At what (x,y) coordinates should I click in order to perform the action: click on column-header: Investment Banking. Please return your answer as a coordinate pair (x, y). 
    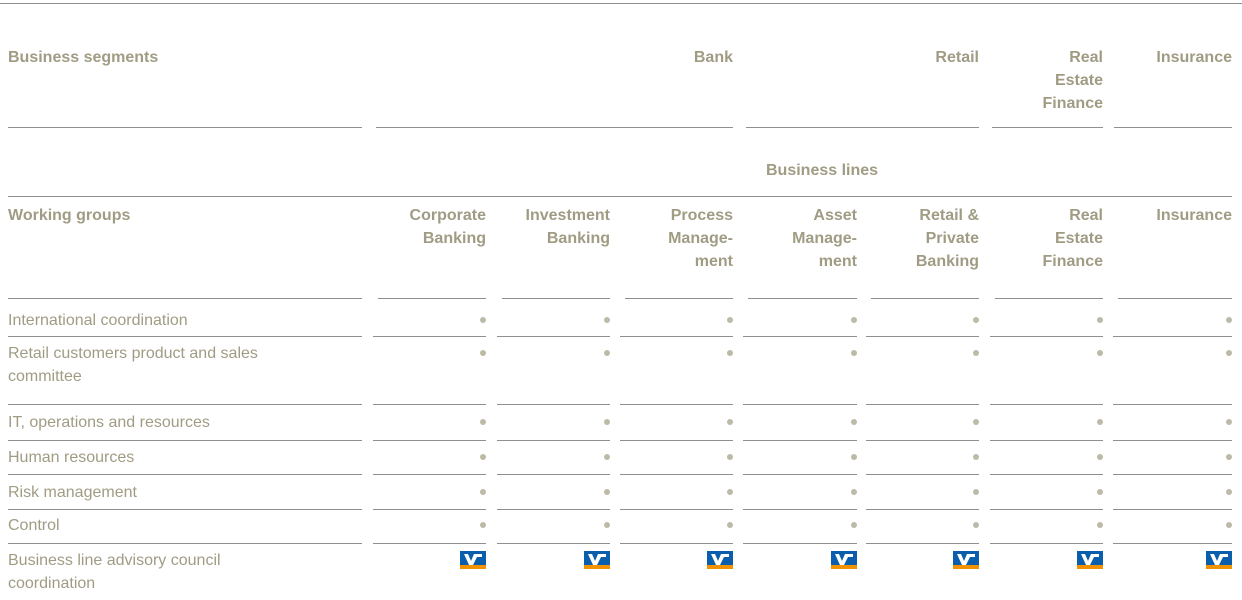
    Looking at the image, I should click on (567, 227).